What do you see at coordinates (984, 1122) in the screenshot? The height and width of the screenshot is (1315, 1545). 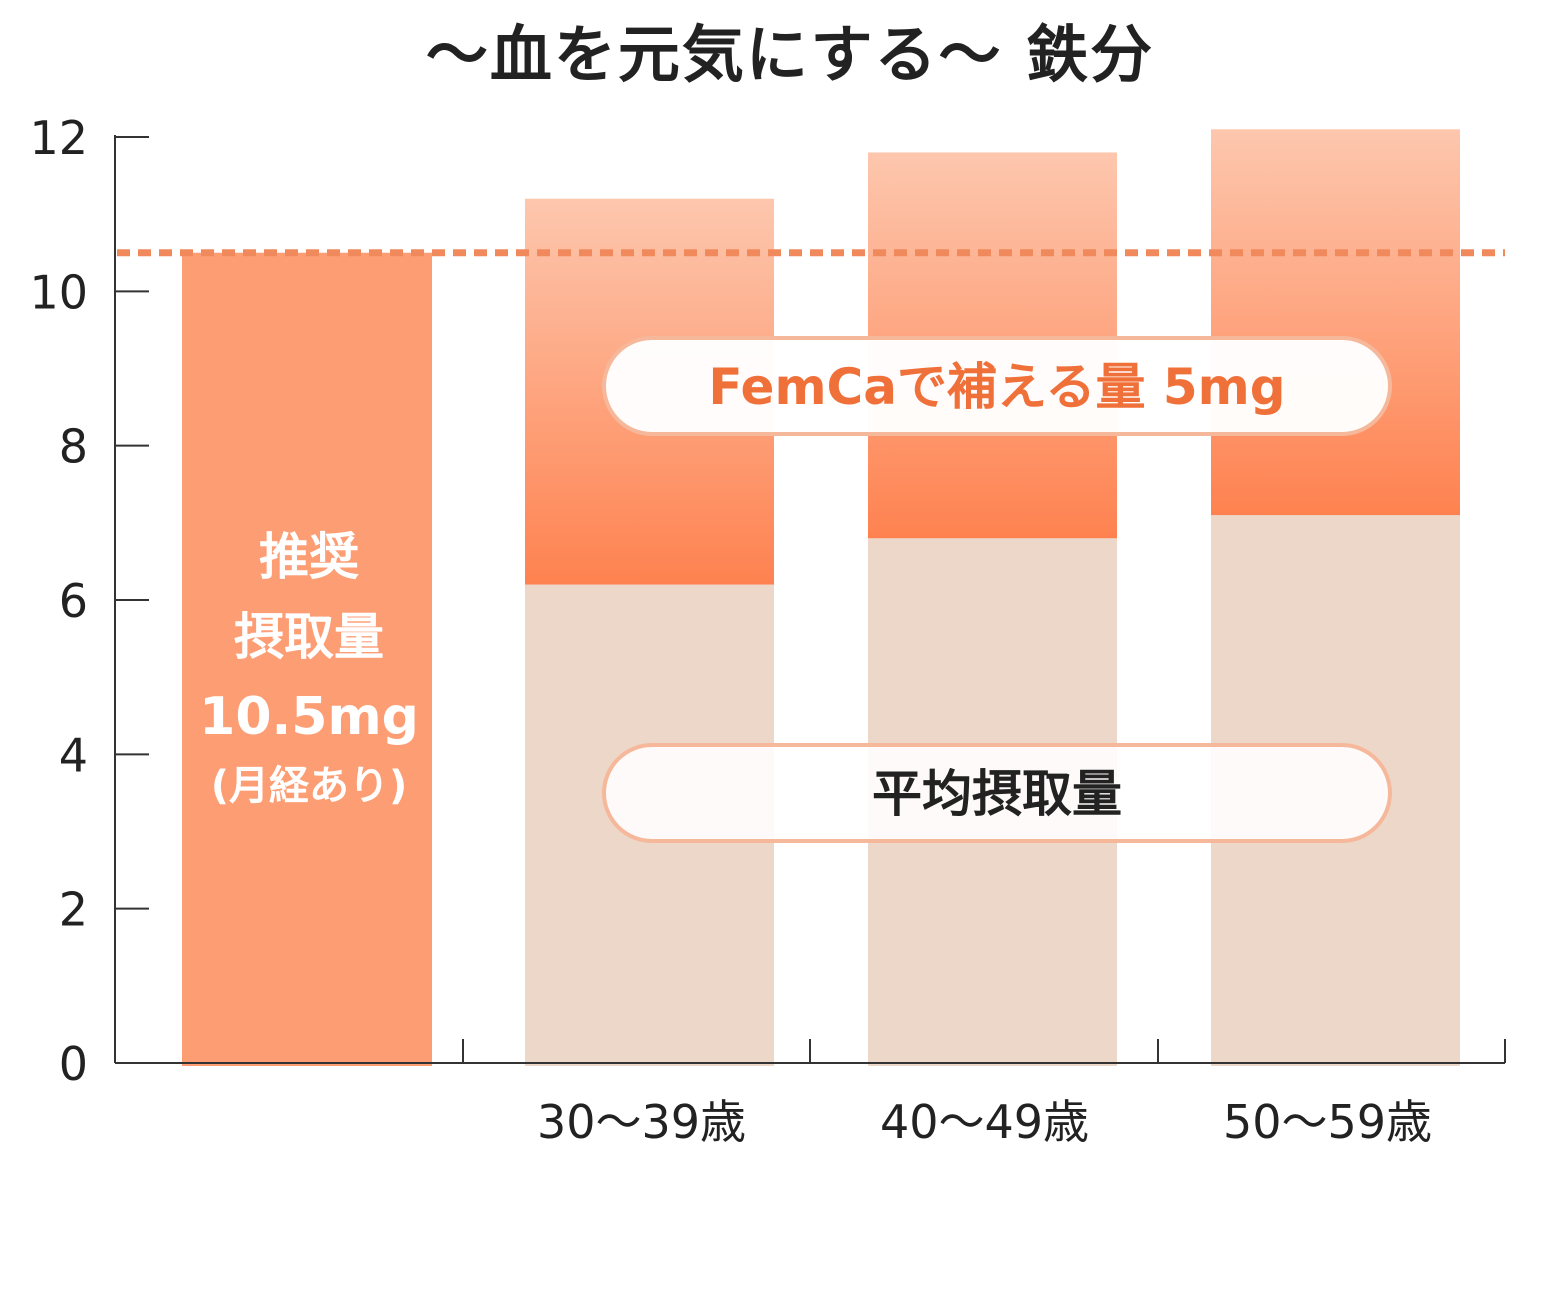 I see `category-label: 40〜49歳` at bounding box center [984, 1122].